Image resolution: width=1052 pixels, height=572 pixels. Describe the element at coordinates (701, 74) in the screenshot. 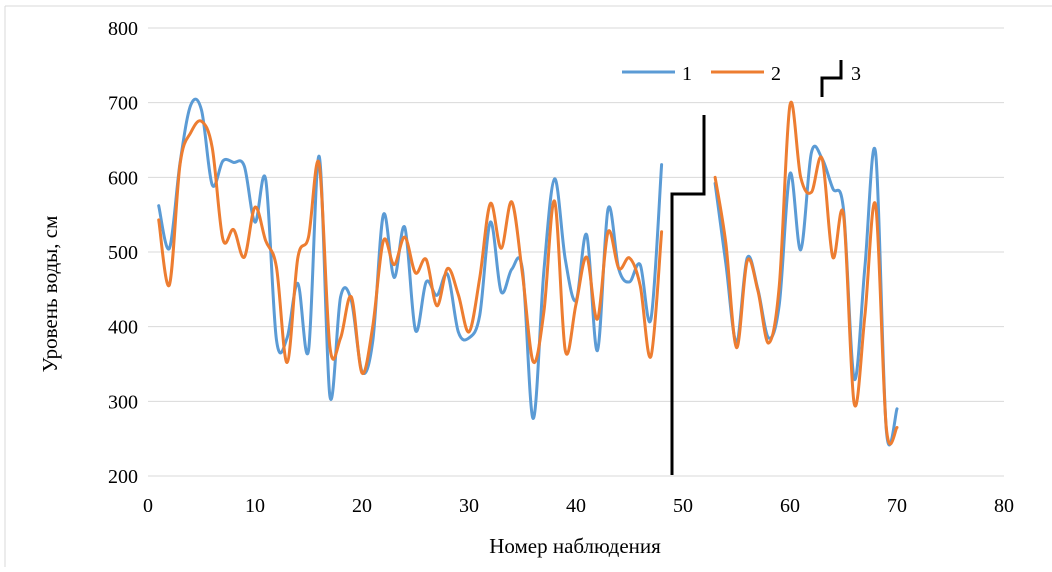

I see `legend: 1 2` at that location.